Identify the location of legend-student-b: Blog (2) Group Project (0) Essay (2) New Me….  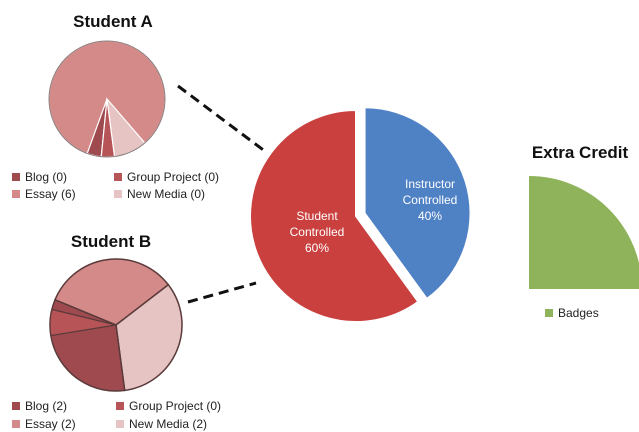
(116, 415).